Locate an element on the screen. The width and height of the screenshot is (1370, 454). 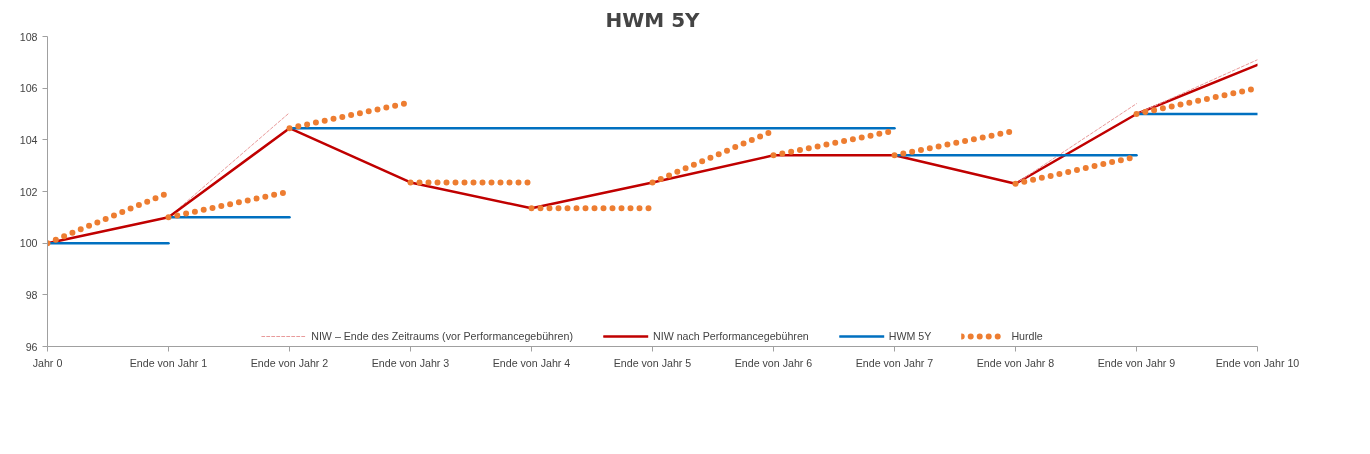
x-tick-label: Ende von Jahr 6 is located at coordinates (773, 362).